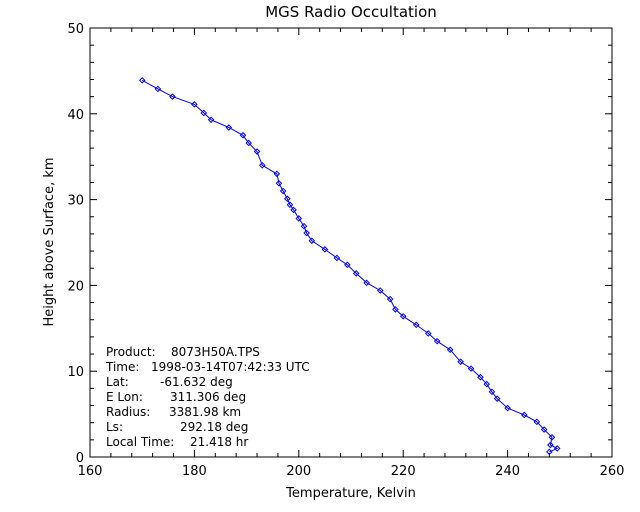  What do you see at coordinates (117, 382) in the screenshot?
I see `info-lat-label: Lat:` at bounding box center [117, 382].